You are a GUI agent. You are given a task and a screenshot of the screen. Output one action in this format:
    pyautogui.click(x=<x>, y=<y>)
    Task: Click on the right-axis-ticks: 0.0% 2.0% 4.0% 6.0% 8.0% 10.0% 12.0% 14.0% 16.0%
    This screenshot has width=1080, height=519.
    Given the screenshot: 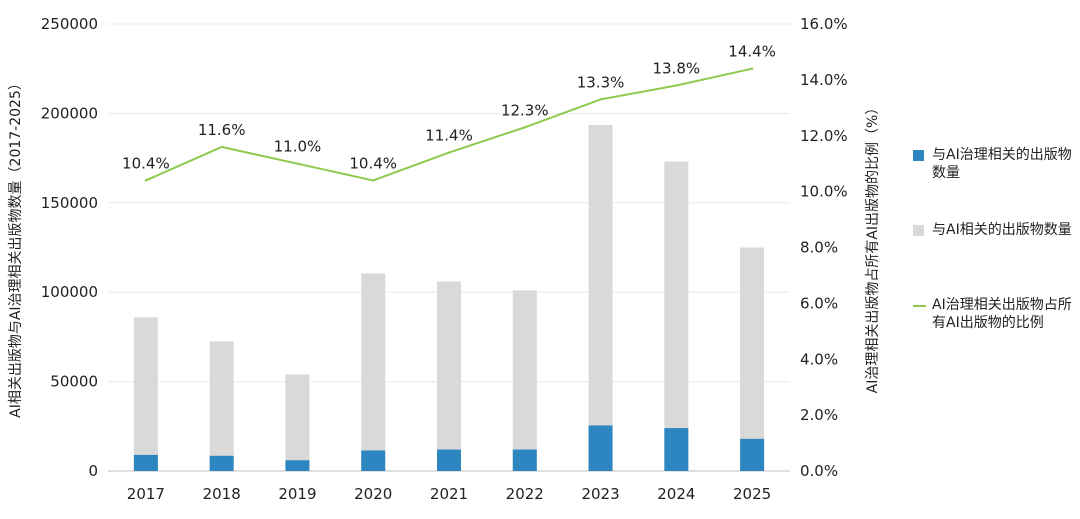 What is the action you would take?
    pyautogui.click(x=824, y=247)
    